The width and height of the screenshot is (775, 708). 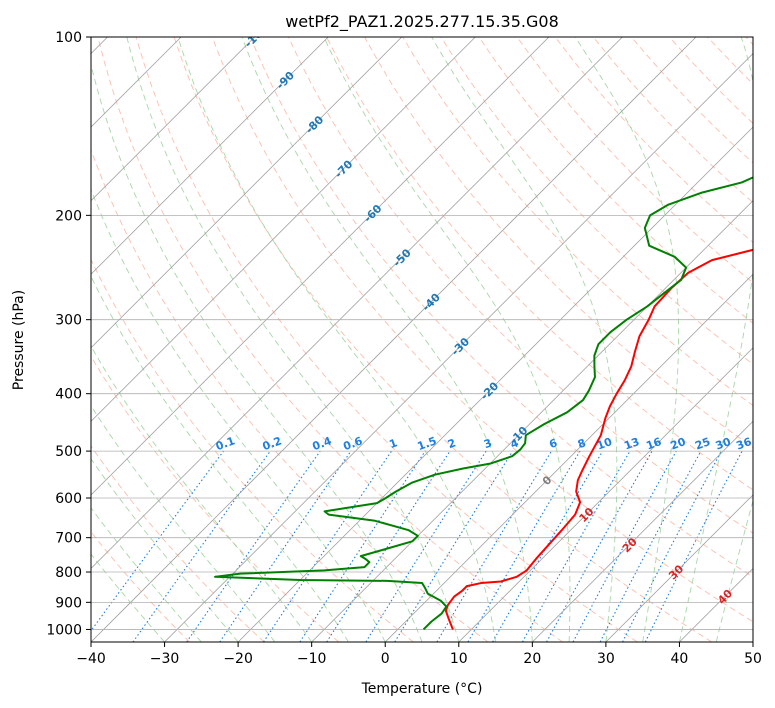 I want to click on mixing-ratio-label: 0.2, so click(x=272, y=443).